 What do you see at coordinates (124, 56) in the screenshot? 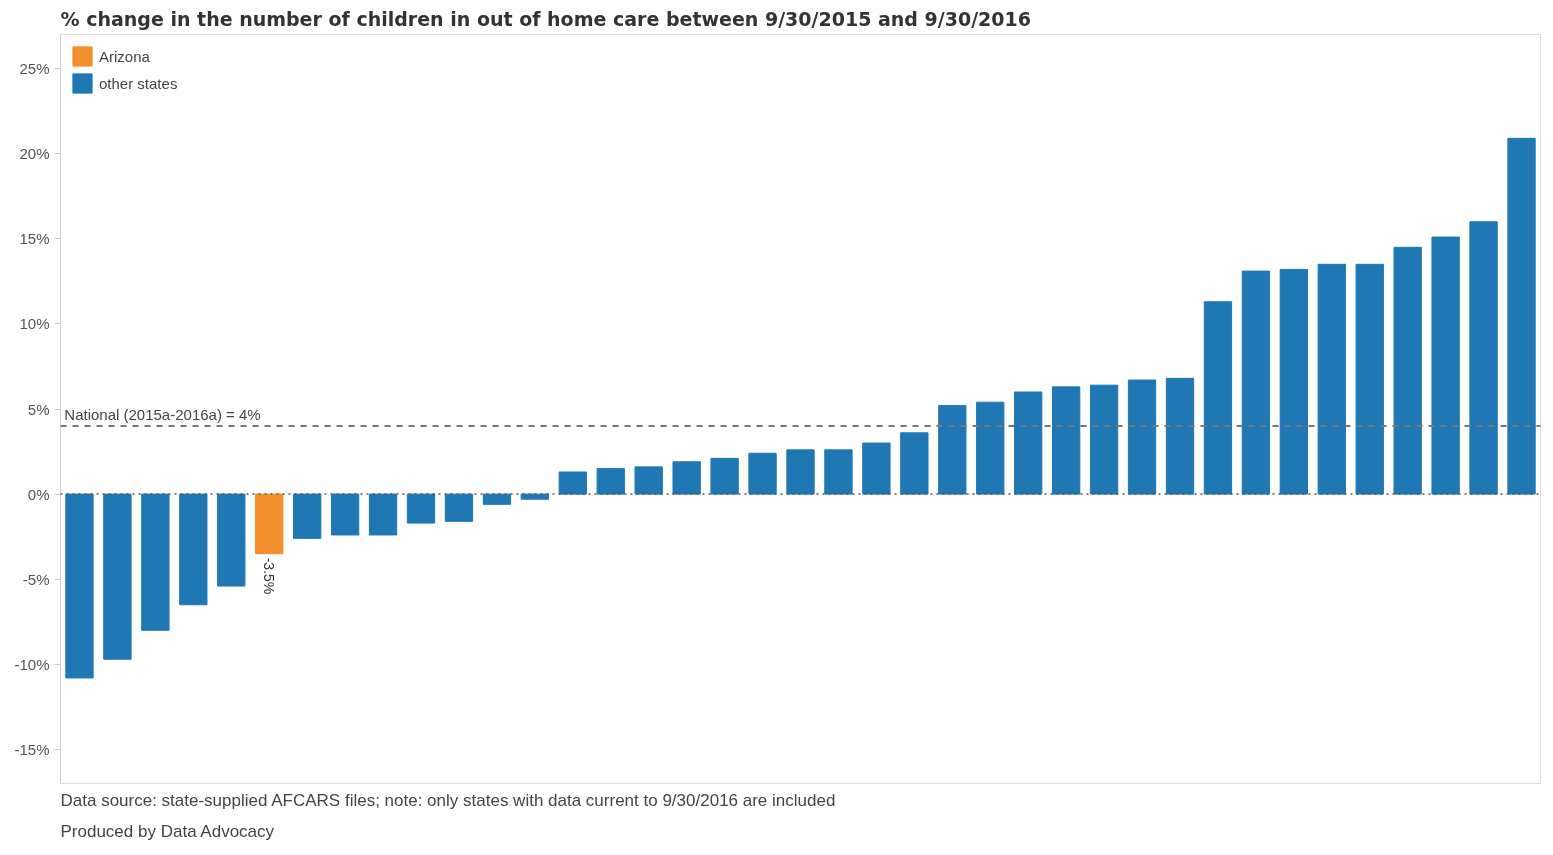
I see `legend-label: Arizona` at bounding box center [124, 56].